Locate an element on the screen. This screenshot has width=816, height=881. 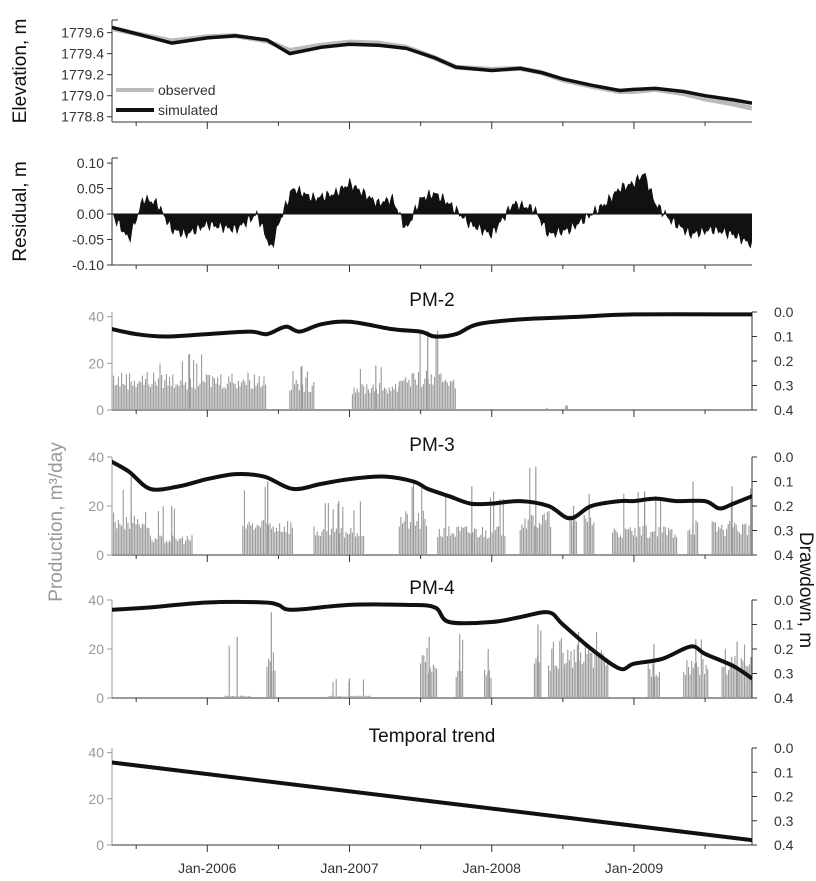
panel-pm2: 40 20 0 0.0 0.1 0.2 0.3 0.4 PM-2 is located at coordinates (440, 354).